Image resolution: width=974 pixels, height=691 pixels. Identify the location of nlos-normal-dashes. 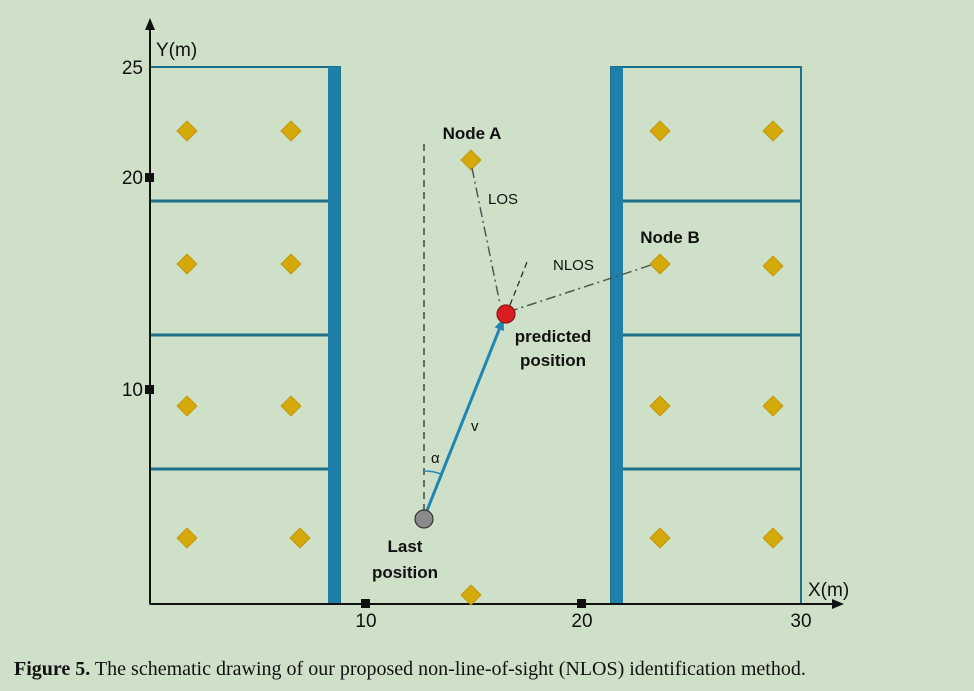
(518, 283).